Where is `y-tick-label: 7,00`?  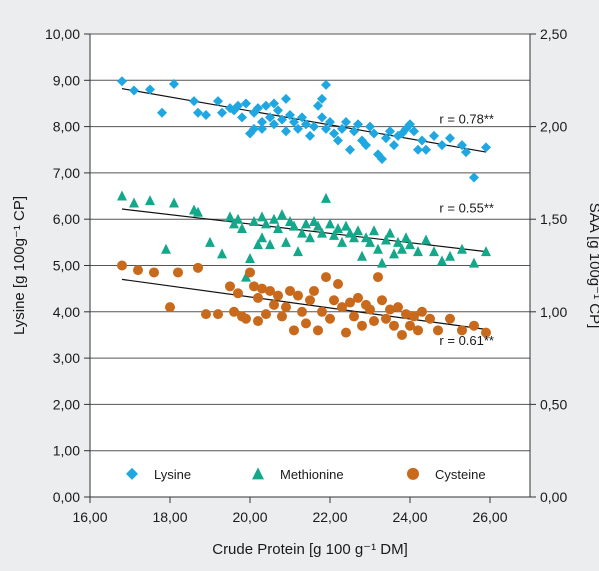 y-tick-label: 7,00 is located at coordinates (66, 173).